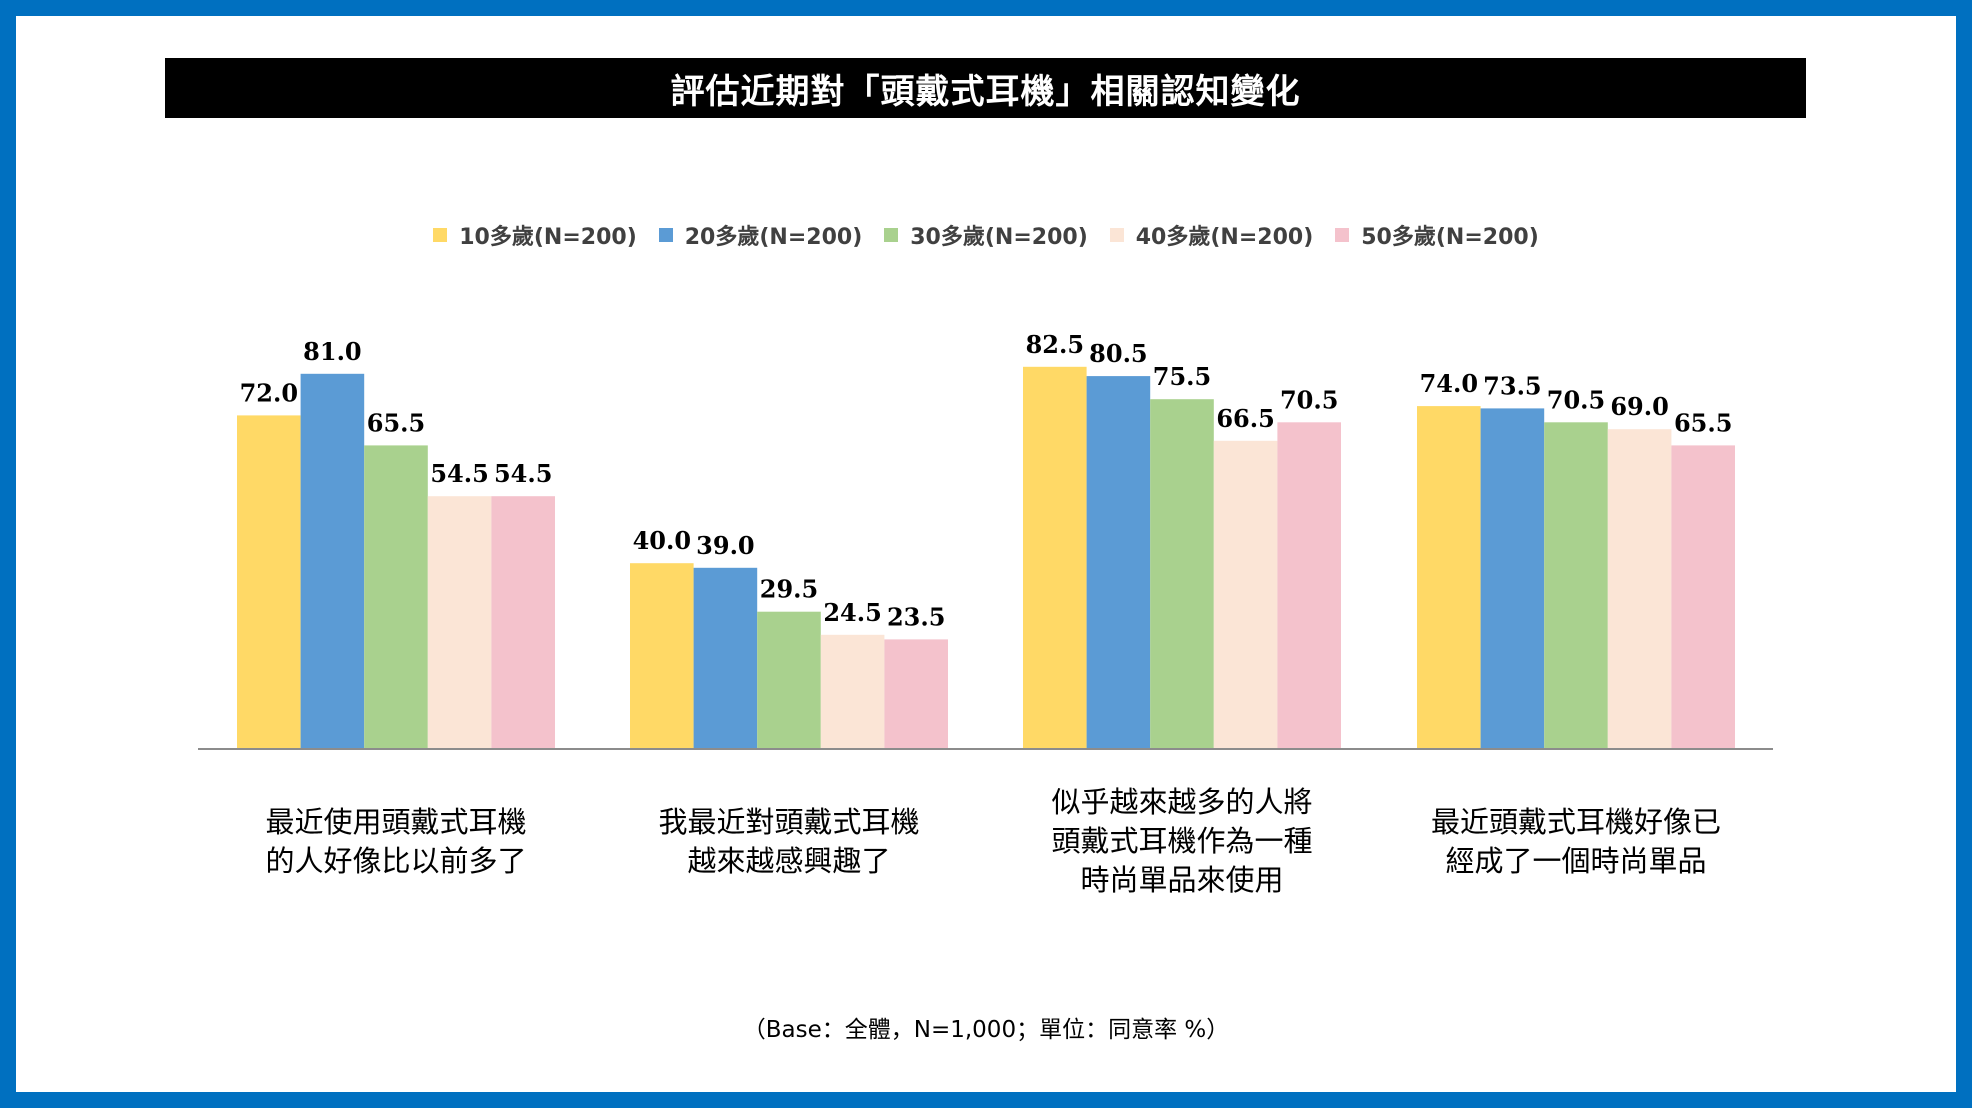 Image resolution: width=1972 pixels, height=1108 pixels. Describe the element at coordinates (1055, 344) in the screenshot. I see `data-label: 82.5` at that location.